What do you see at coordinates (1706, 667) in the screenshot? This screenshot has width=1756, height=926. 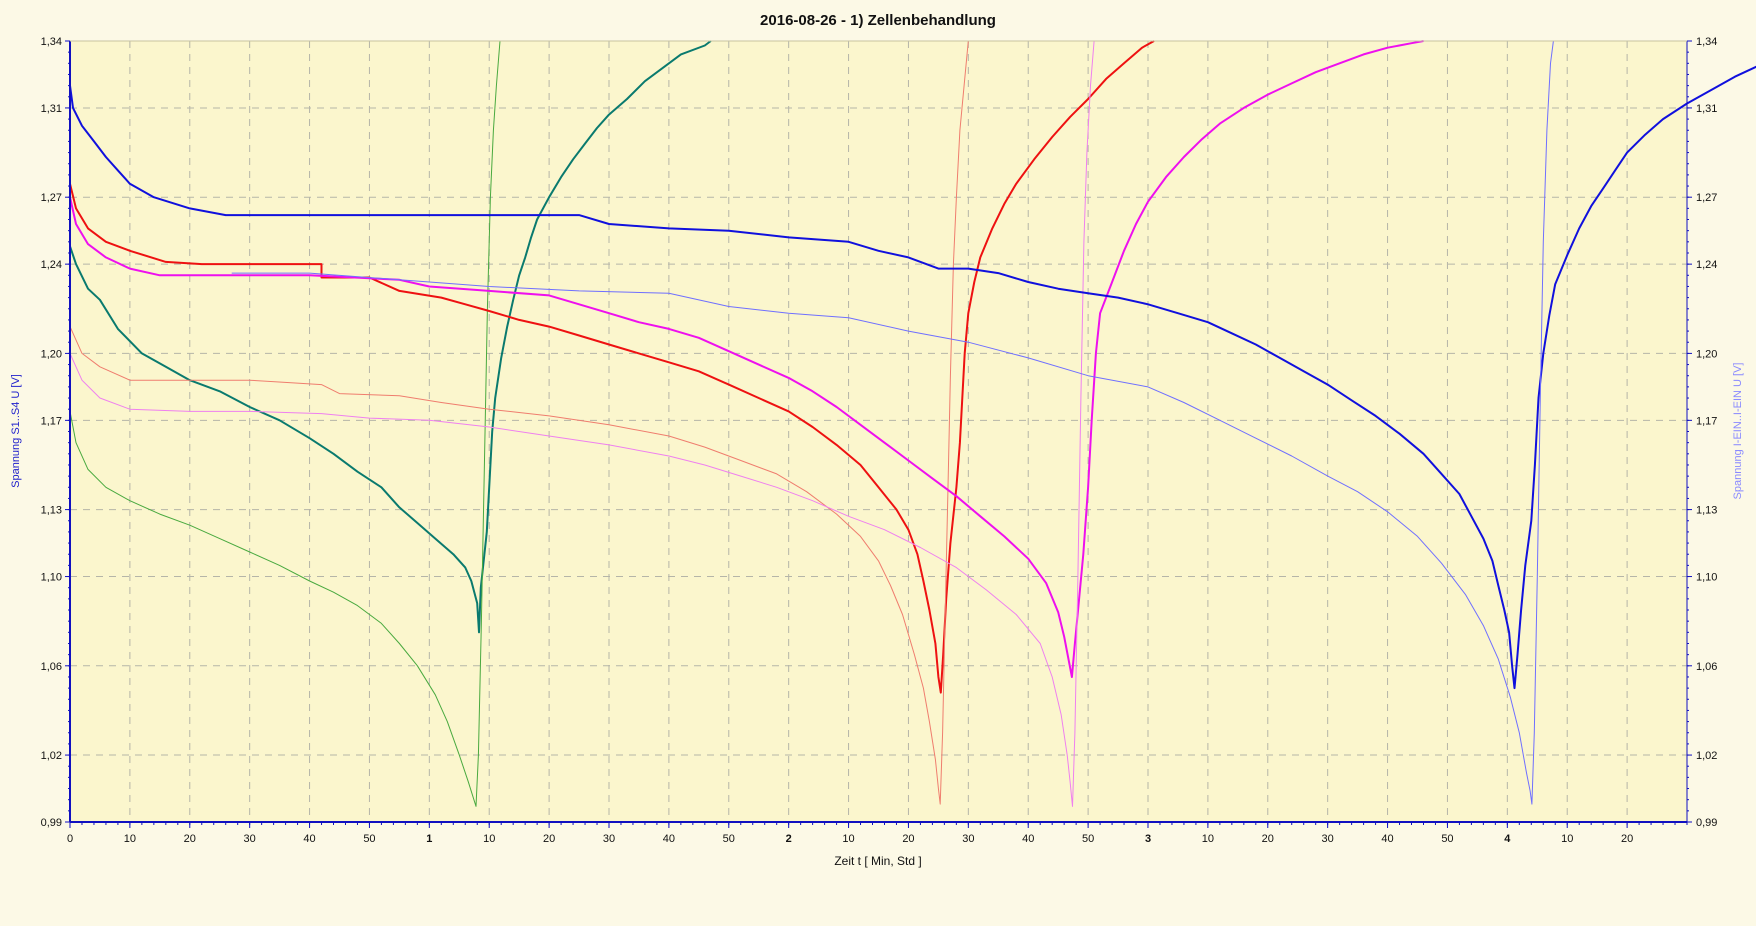 I see `y-tick-label-right: 1,06` at bounding box center [1706, 667].